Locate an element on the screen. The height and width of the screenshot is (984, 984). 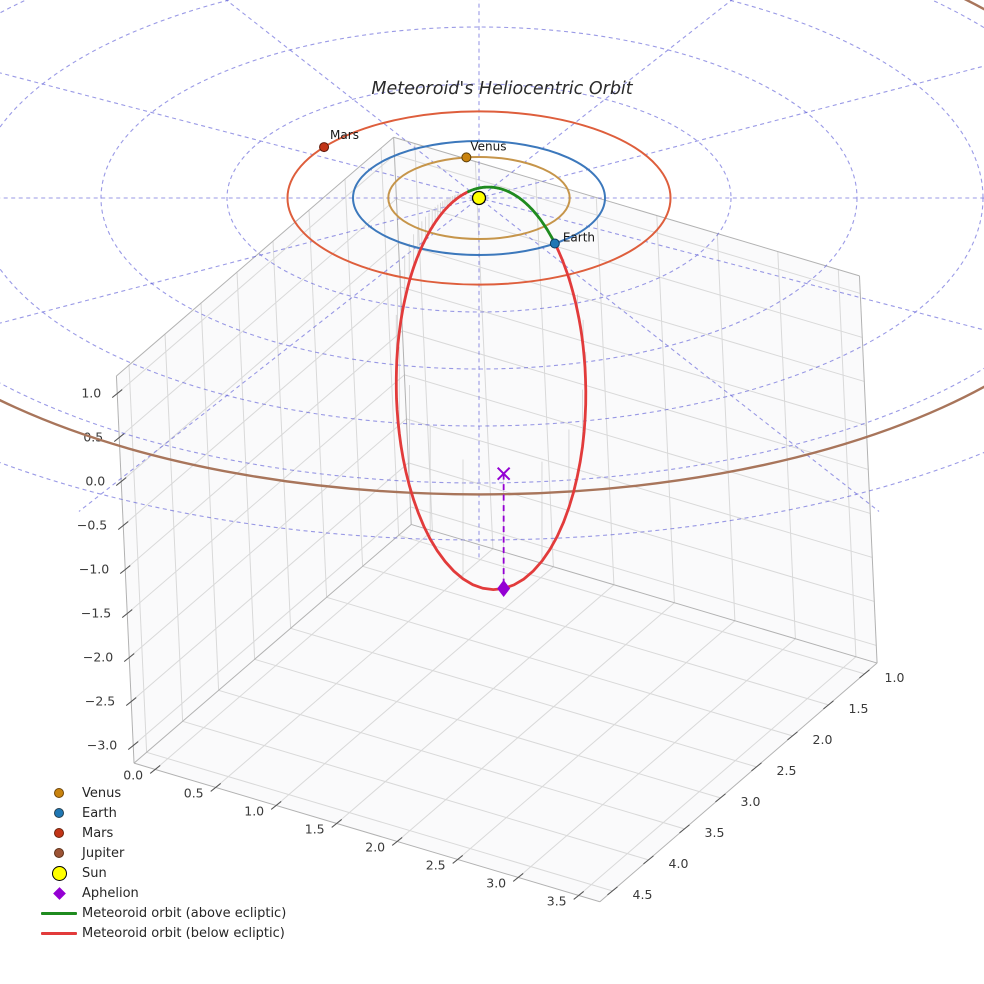
aphelion-diamond-marker is located at coordinates (504, 588).